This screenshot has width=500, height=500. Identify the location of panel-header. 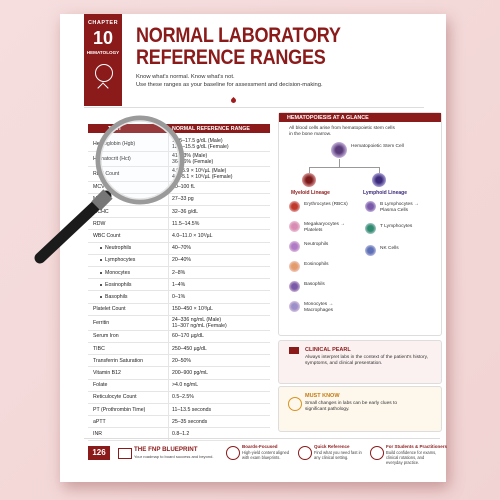
(360, 117).